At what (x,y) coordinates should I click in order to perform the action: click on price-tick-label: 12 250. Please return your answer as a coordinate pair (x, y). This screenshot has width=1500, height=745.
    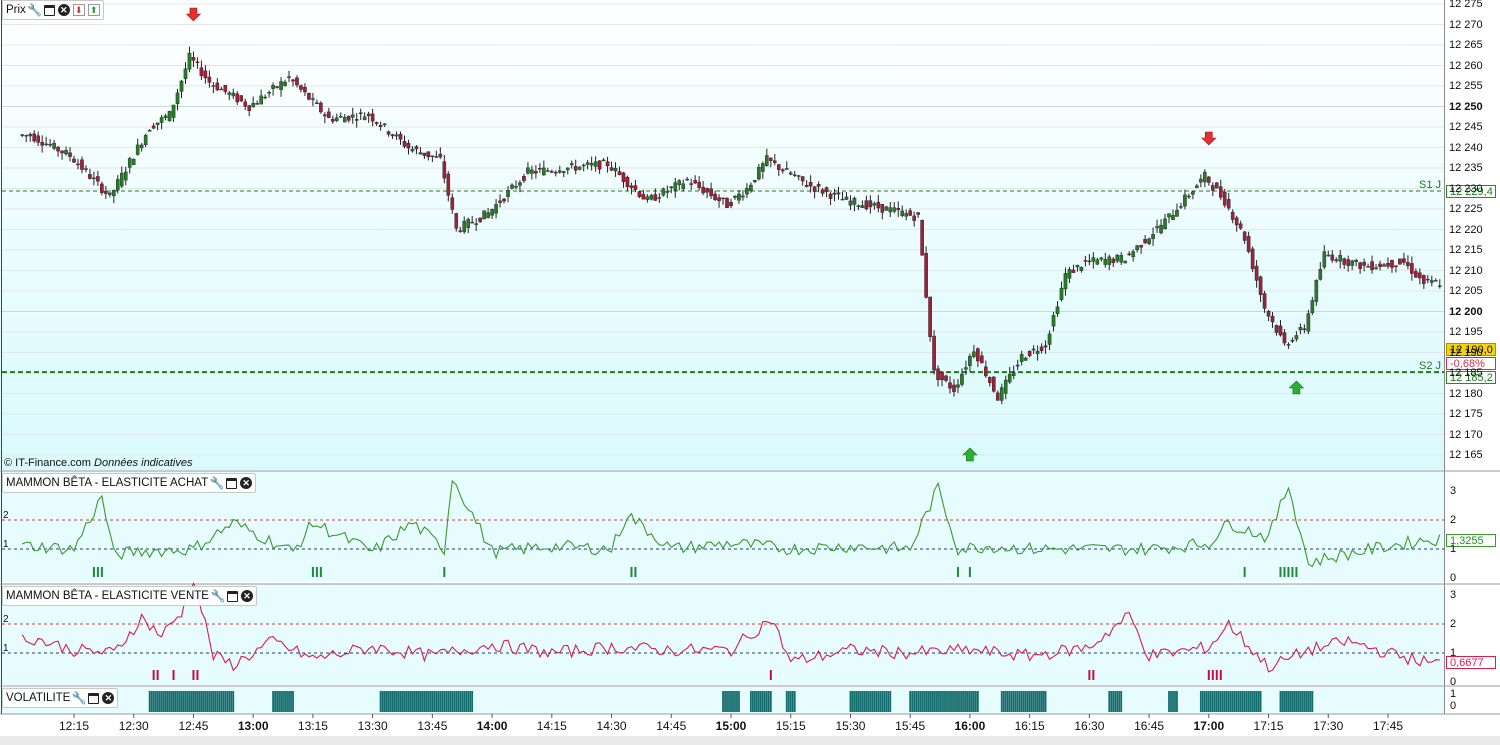
    Looking at the image, I should click on (1466, 106).